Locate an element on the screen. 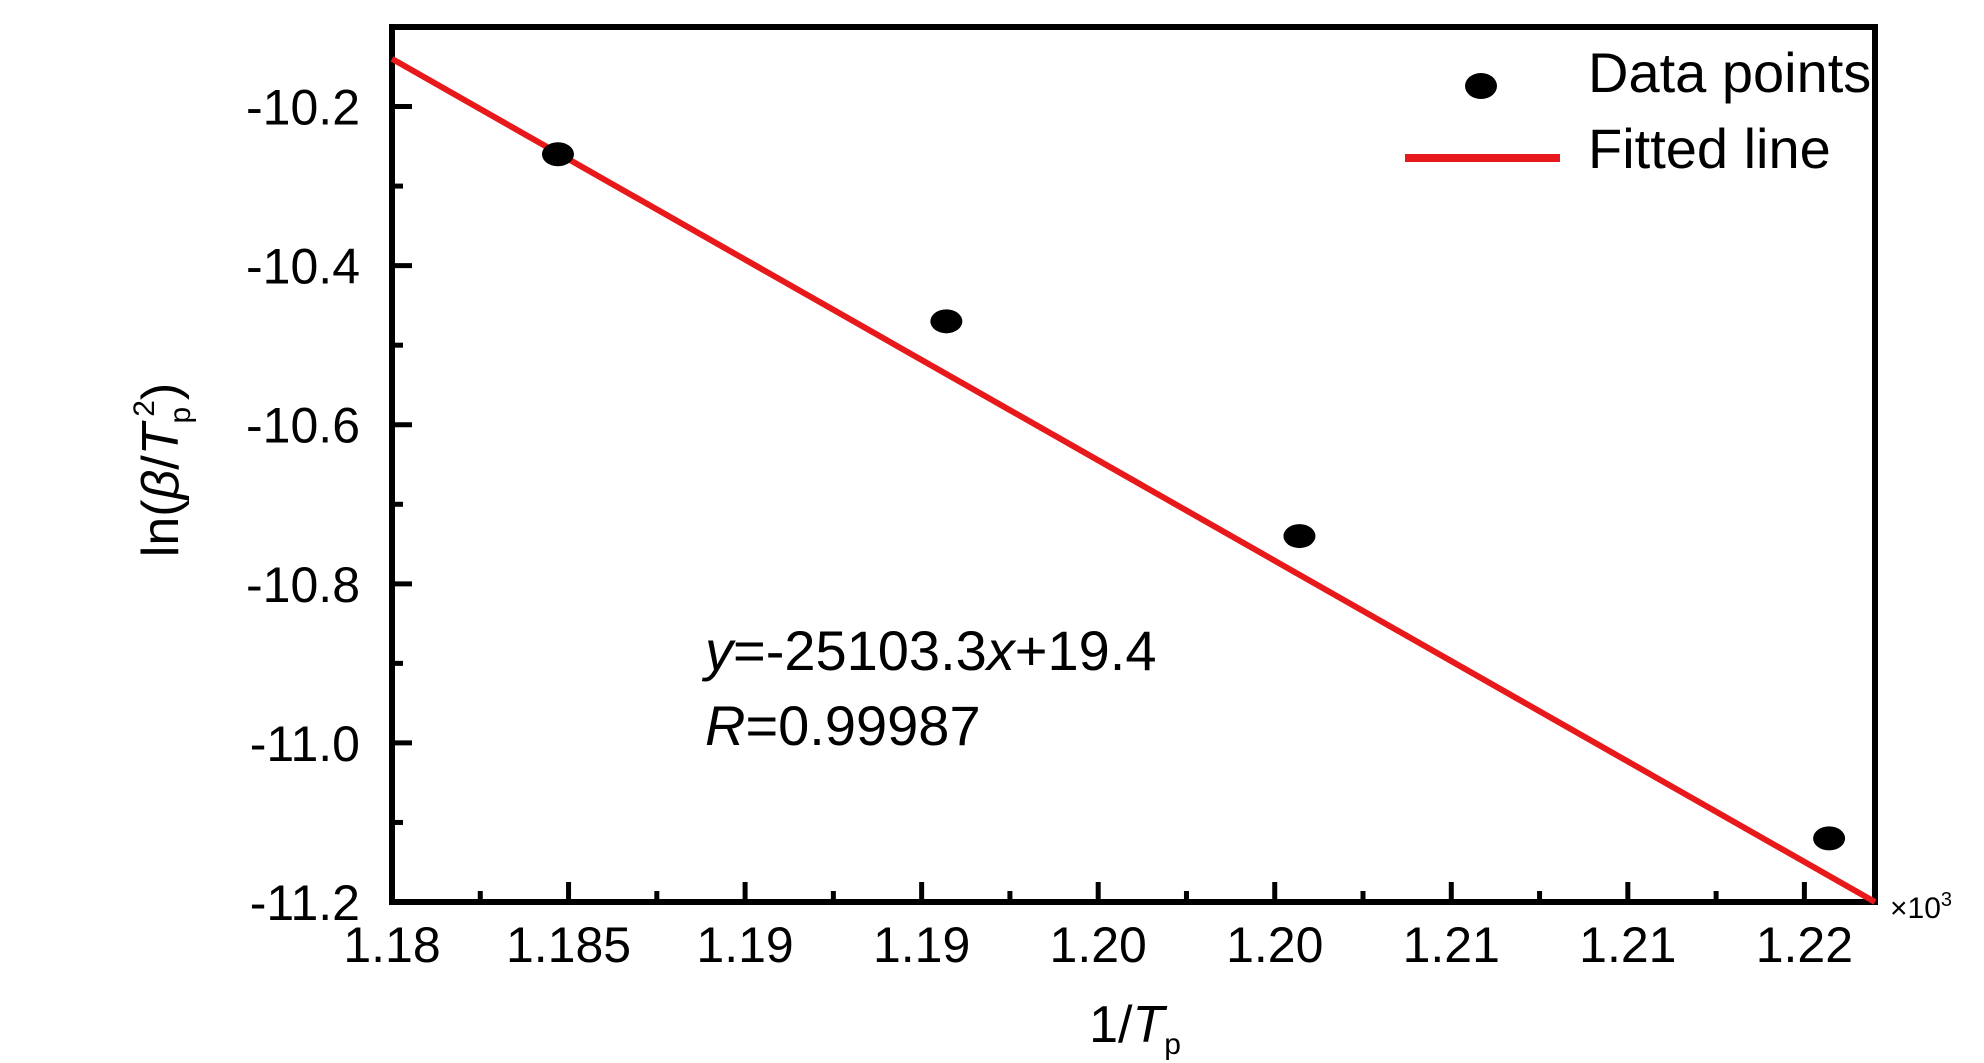  y-tick-label: -10.8 is located at coordinates (303, 585).